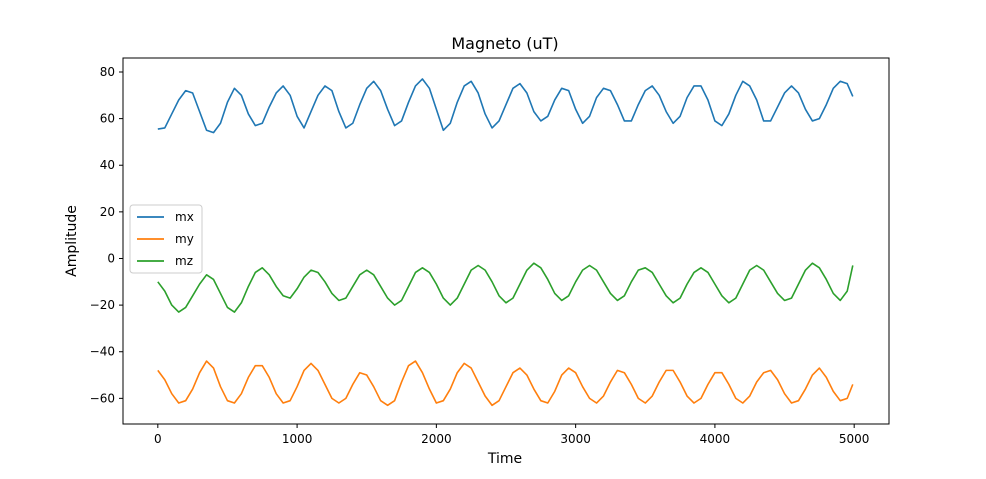 The image size is (986, 479). I want to click on y-tick-label: 80, so click(107, 72).